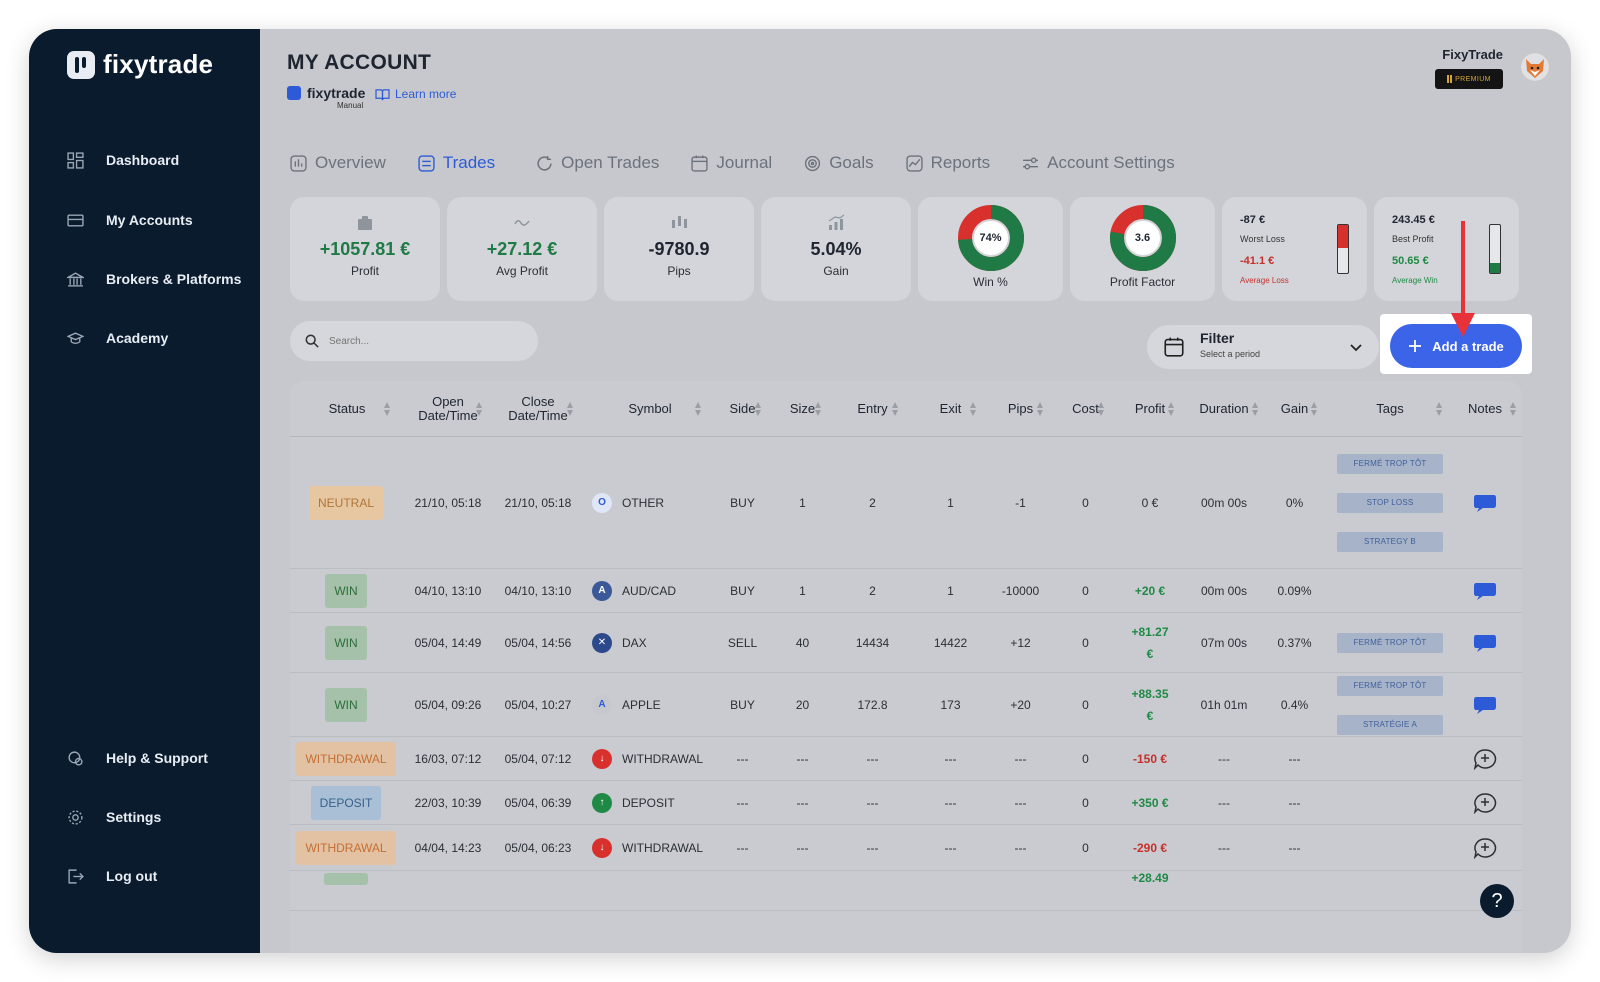 The width and height of the screenshot is (1600, 982). What do you see at coordinates (1390, 542) in the screenshot?
I see `tag-badge: STRATEGY B` at bounding box center [1390, 542].